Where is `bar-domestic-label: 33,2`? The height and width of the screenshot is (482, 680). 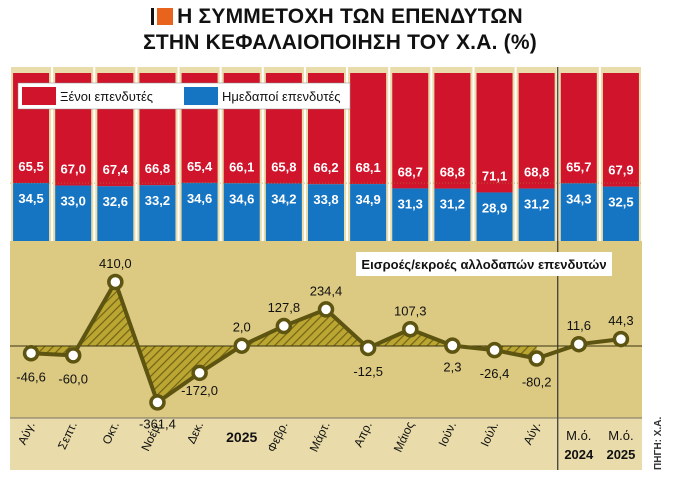
bar-domestic-label: 33,2 is located at coordinates (157, 200).